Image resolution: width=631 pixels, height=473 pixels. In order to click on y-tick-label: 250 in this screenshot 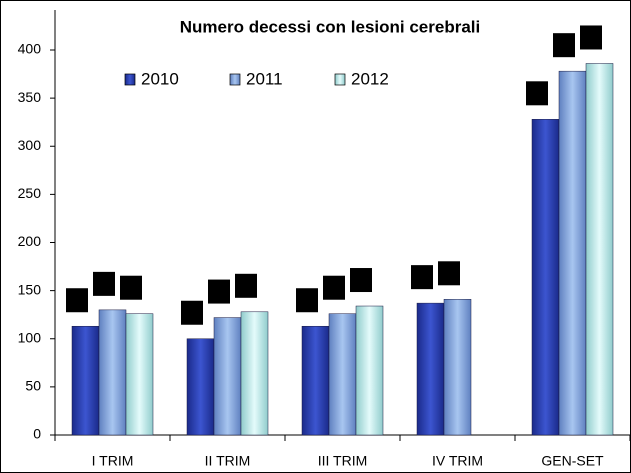, I will do `click(30, 193)`.